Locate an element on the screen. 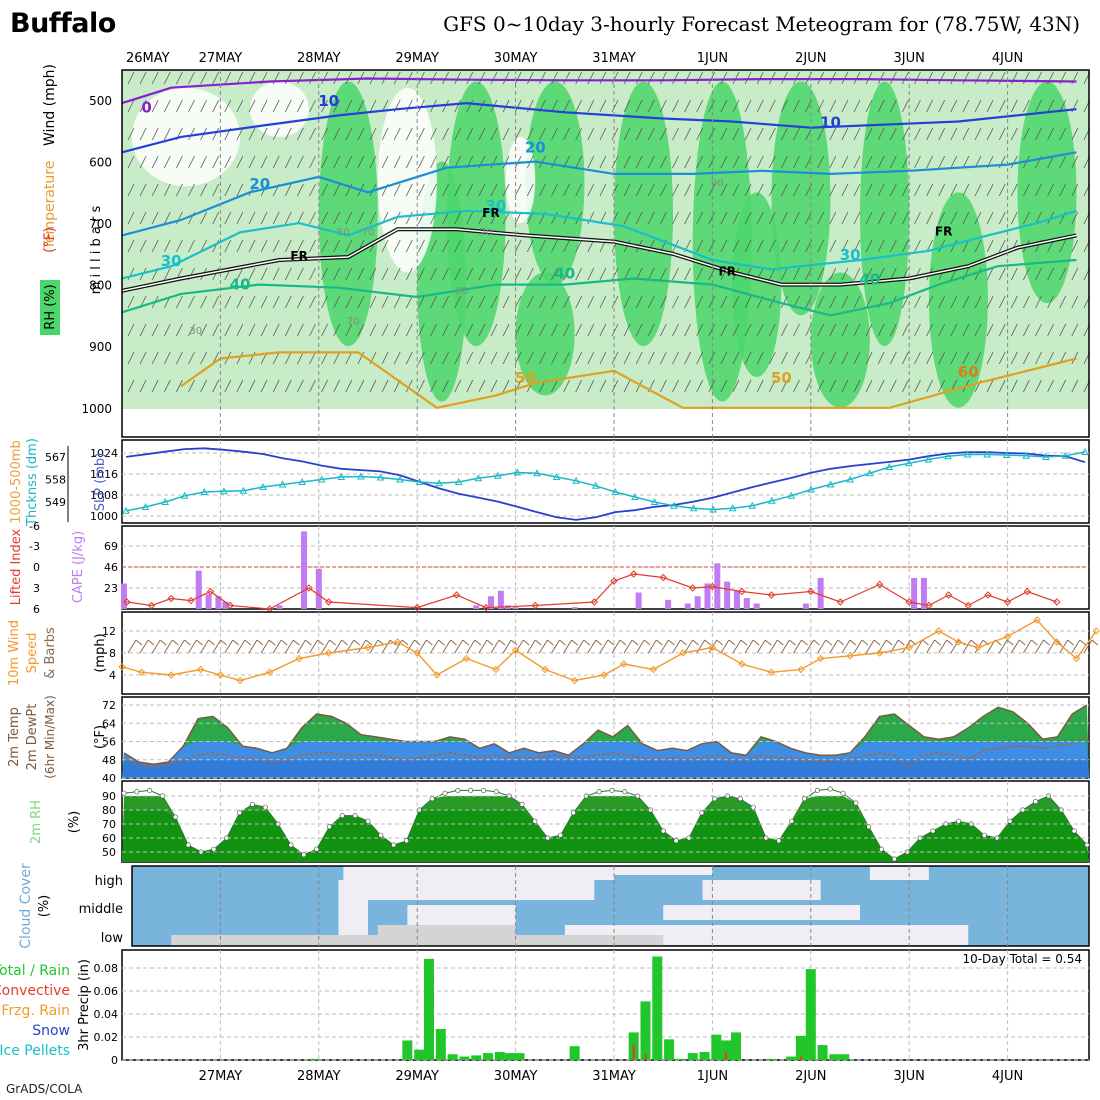  temperature-legend-label: Temperature is located at coordinates (50, 206).